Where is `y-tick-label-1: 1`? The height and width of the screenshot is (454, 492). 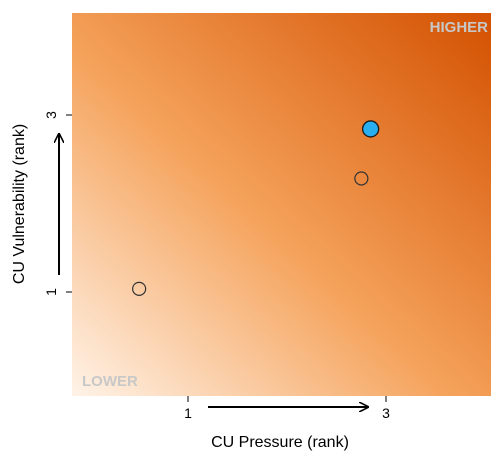
y-tick-label-1: 1 is located at coordinates (51, 292).